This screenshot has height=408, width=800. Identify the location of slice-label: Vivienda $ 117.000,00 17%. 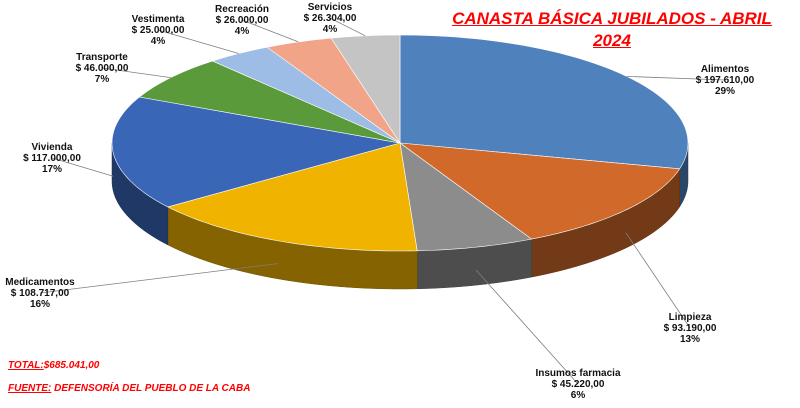
(52, 158).